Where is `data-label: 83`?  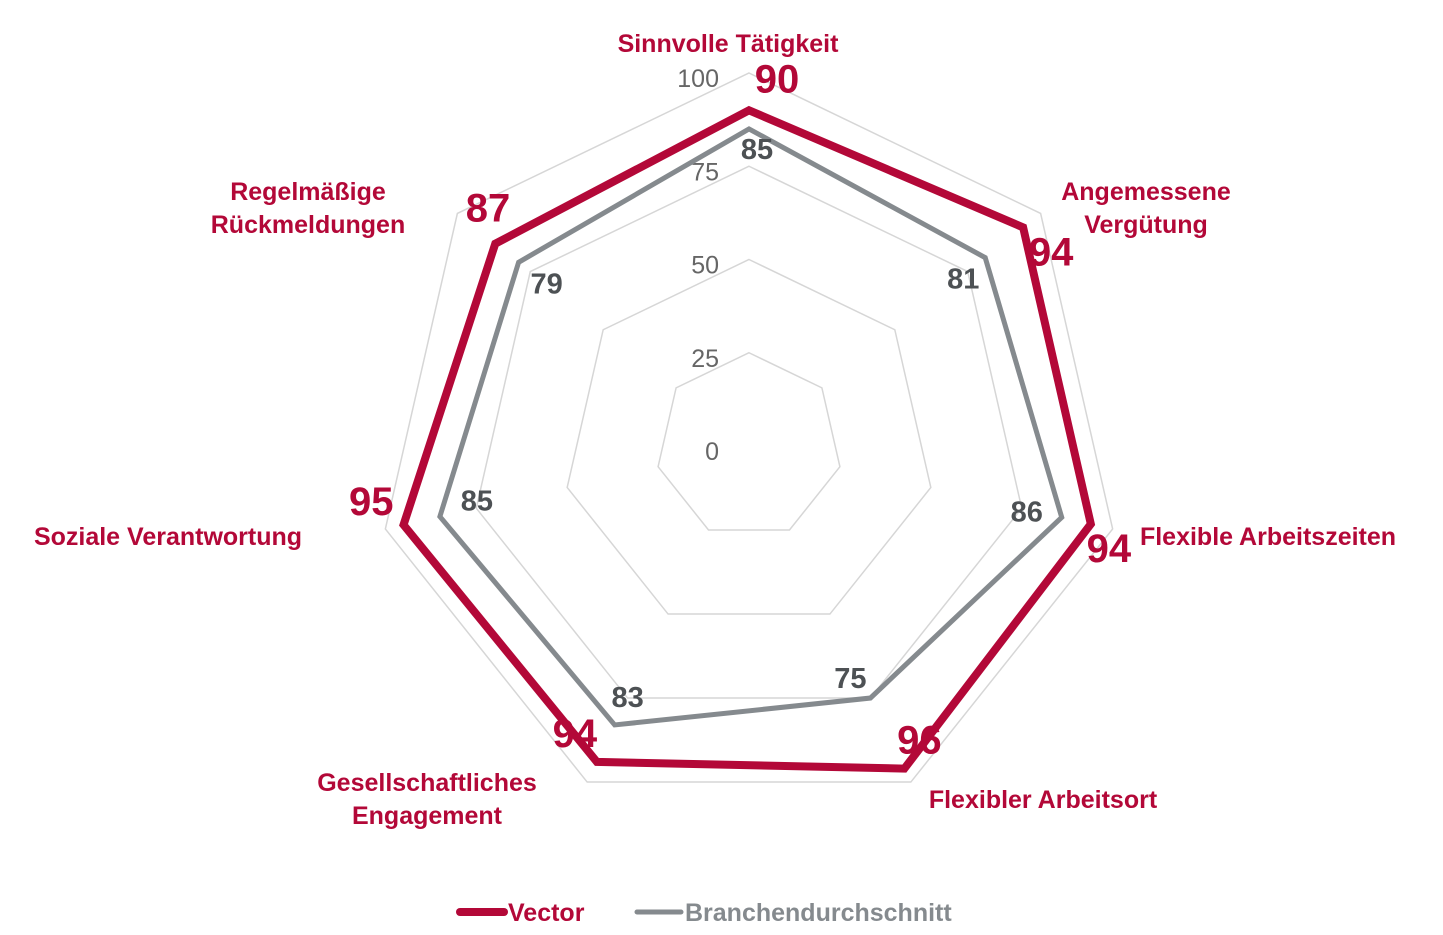
data-label: 83 is located at coordinates (628, 698).